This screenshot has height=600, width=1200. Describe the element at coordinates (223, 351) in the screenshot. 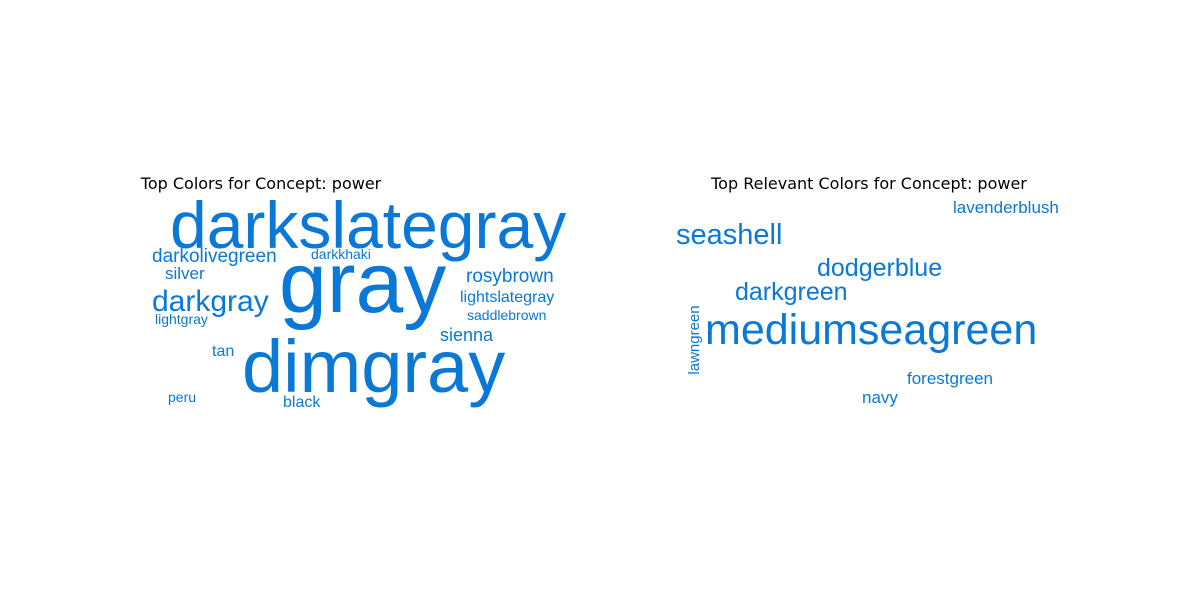

I see `word-tan: tan` at that location.